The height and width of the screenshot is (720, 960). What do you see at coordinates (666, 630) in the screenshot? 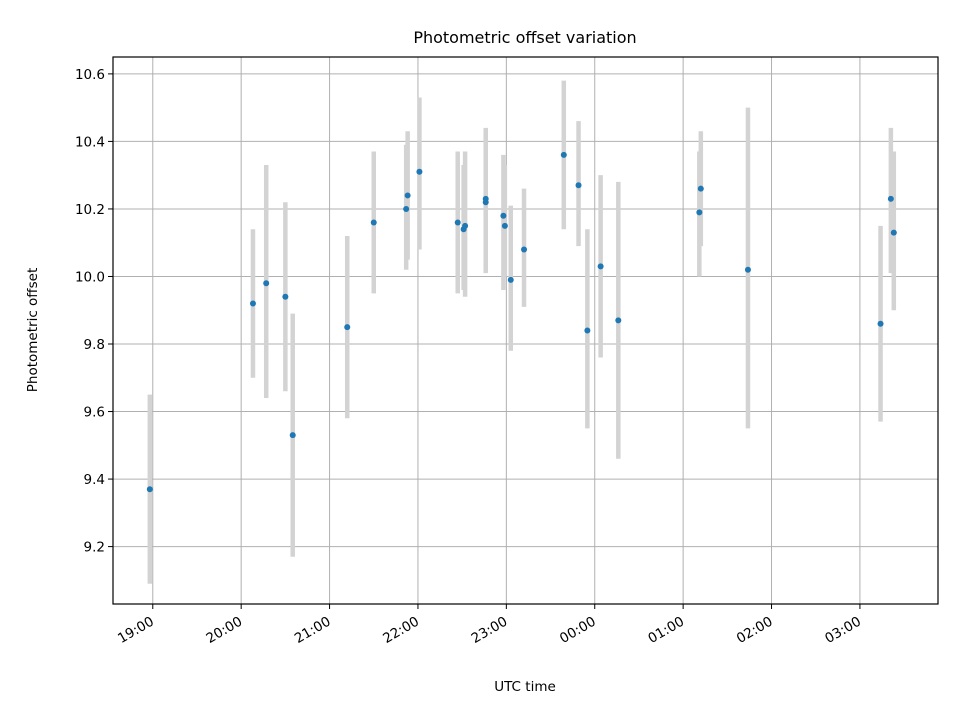
I see `x-tick-label: 01:00` at bounding box center [666, 630].